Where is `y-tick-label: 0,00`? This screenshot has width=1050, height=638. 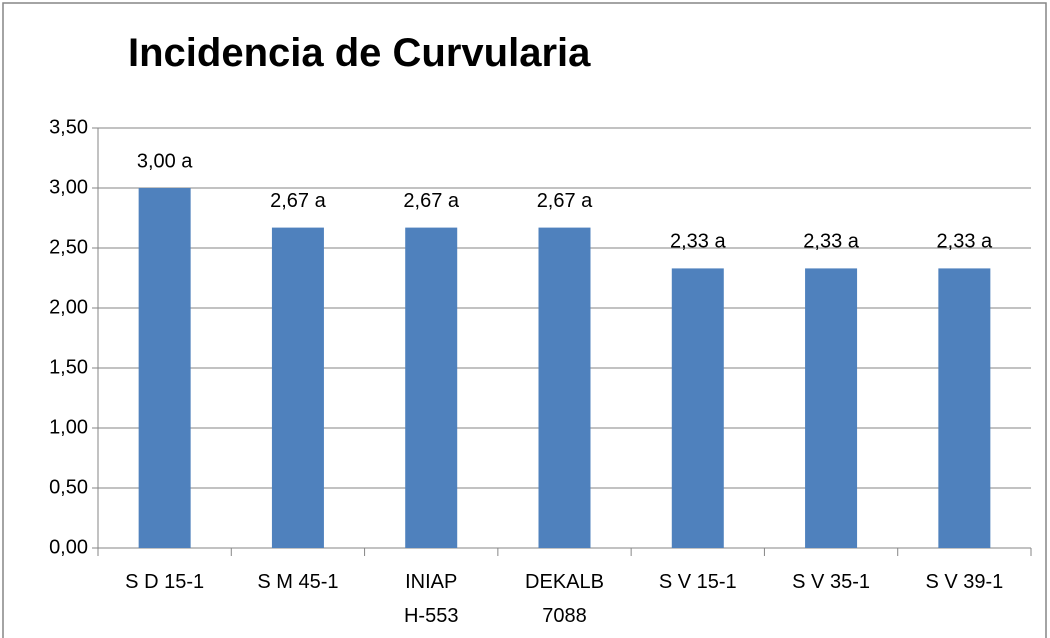 y-tick-label: 0,00 is located at coordinates (68, 547).